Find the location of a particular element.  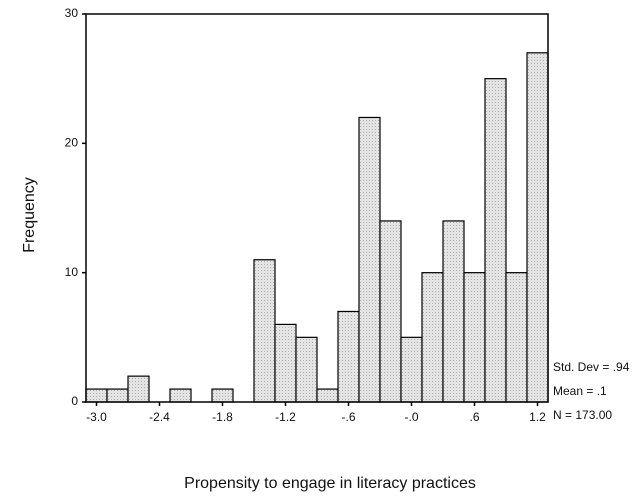

y-tick-label: 10 is located at coordinates (72, 272).